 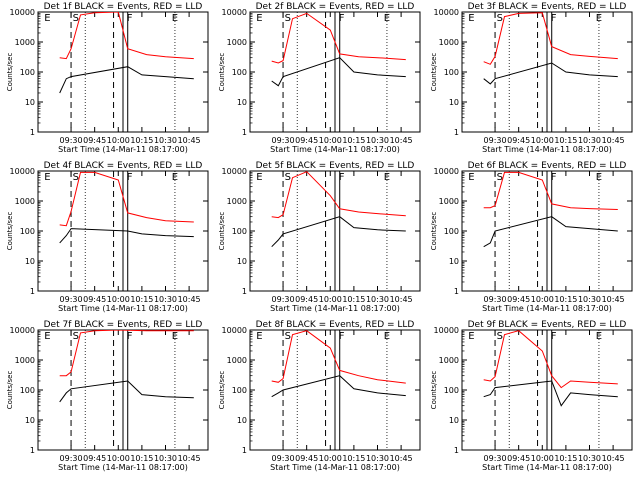 What do you see at coordinates (71, 299) in the screenshot?
I see `x-tick-label: 09:30` at bounding box center [71, 299].